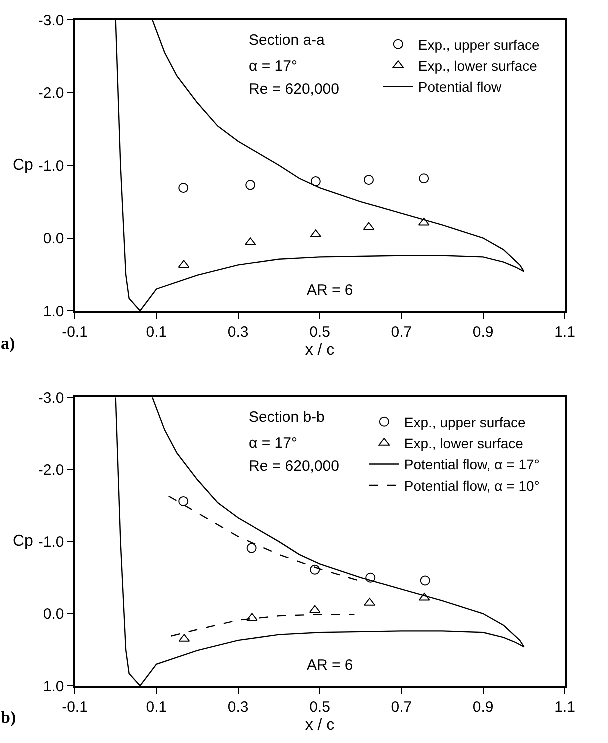 The height and width of the screenshot is (743, 608). I want to click on legend-label: Potential flow, so click(460, 87).